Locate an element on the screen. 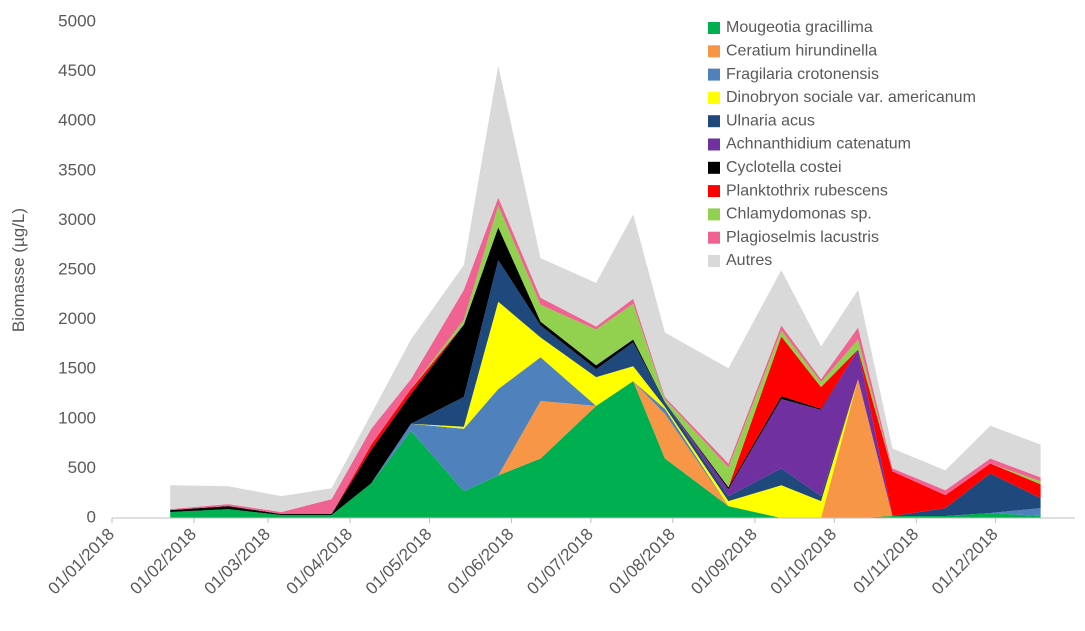  y-tick-label: 2000 is located at coordinates (77, 318).